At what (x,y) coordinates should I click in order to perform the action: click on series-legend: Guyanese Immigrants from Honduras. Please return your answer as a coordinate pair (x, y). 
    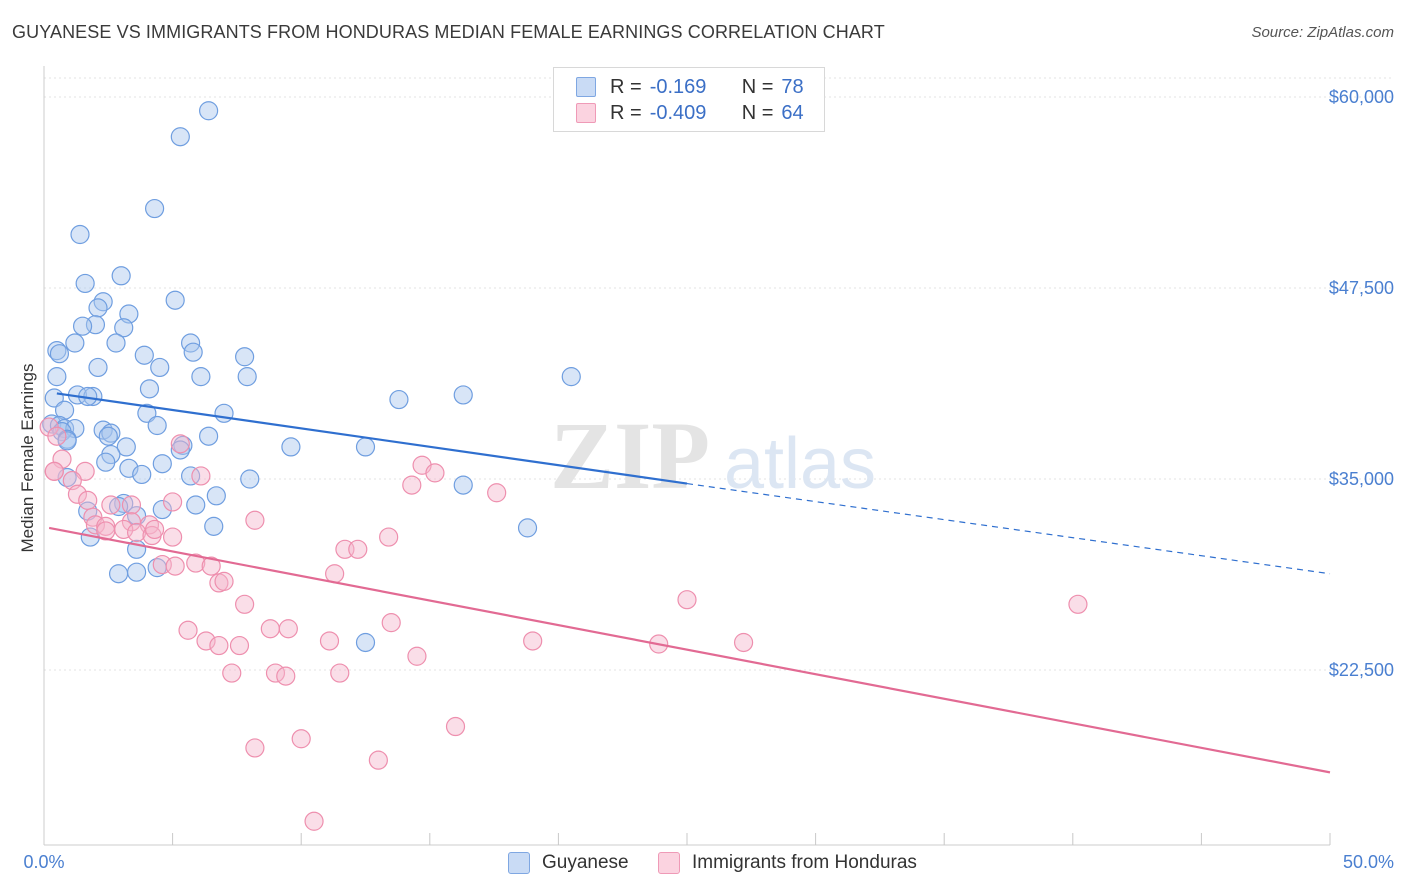
    Looking at the image, I should click on (703, 865).